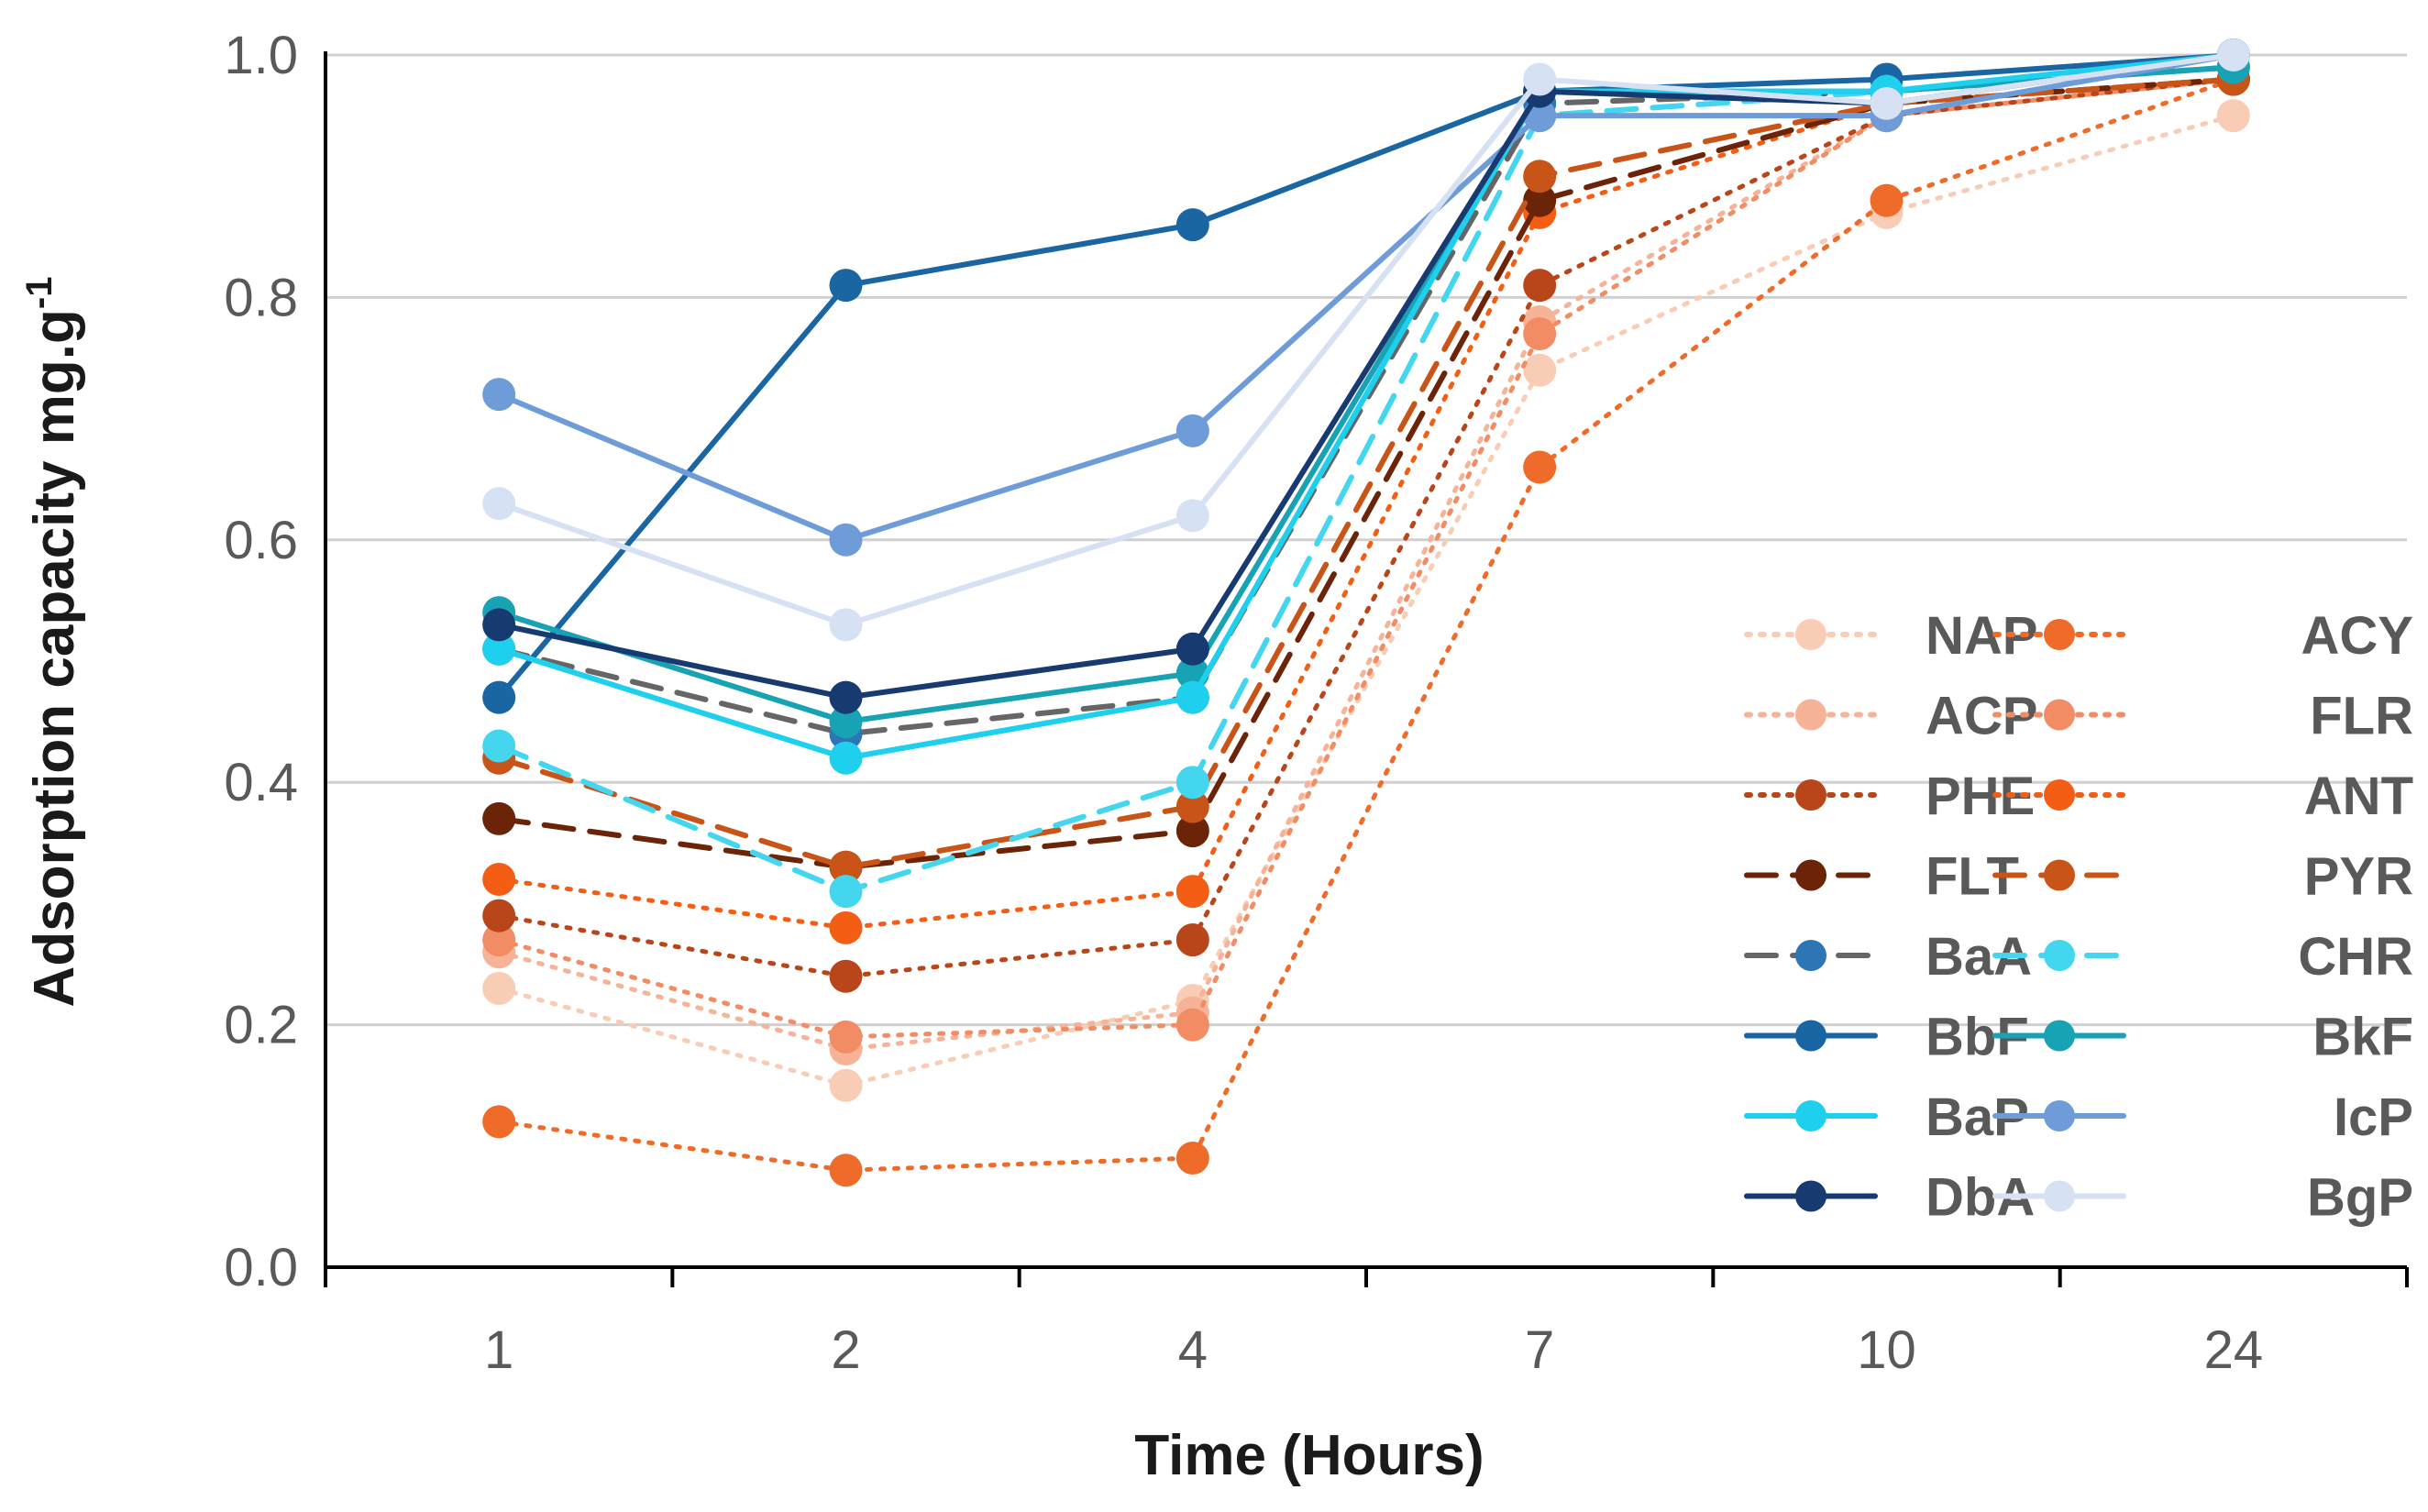 The height and width of the screenshot is (1512, 2428). Describe the element at coordinates (2357, 636) in the screenshot. I see `legend-label-acy: ACY` at that location.